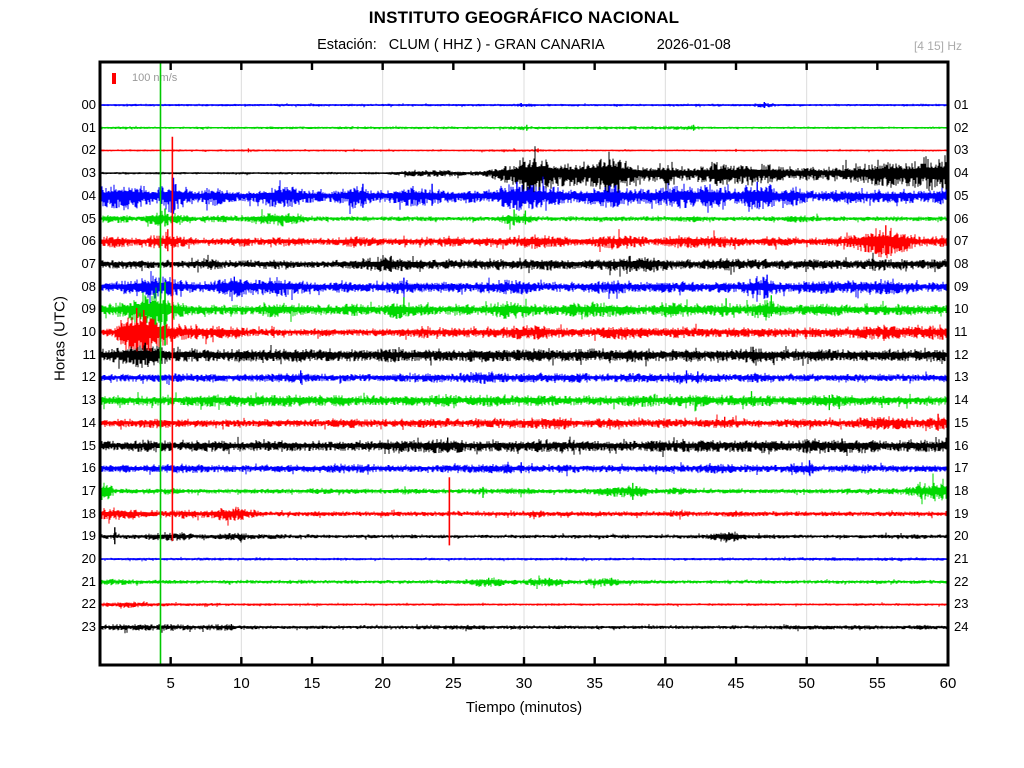  Describe the element at coordinates (88, 218) in the screenshot. I see `hour-label-left-05: 05` at that location.